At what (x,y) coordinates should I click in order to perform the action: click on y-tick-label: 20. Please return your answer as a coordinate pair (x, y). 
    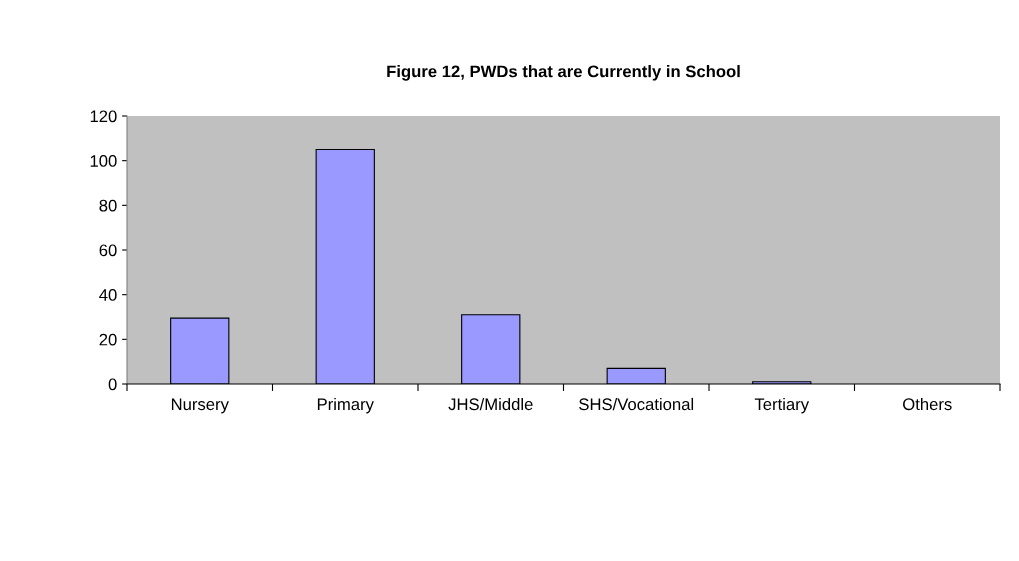
    Looking at the image, I should click on (108, 339).